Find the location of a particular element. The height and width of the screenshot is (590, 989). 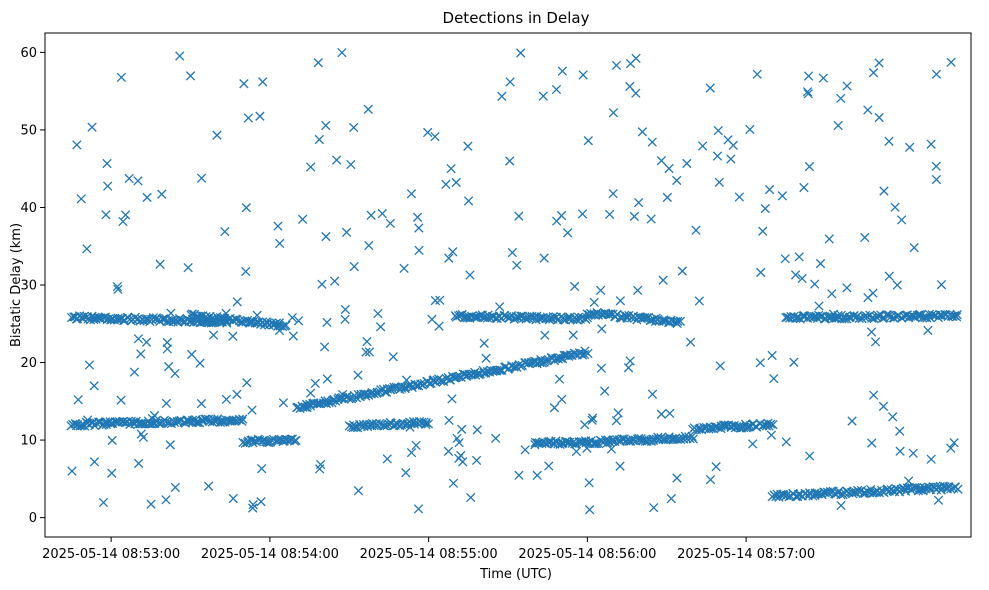

y-tick-label: 40 is located at coordinates (28, 208).